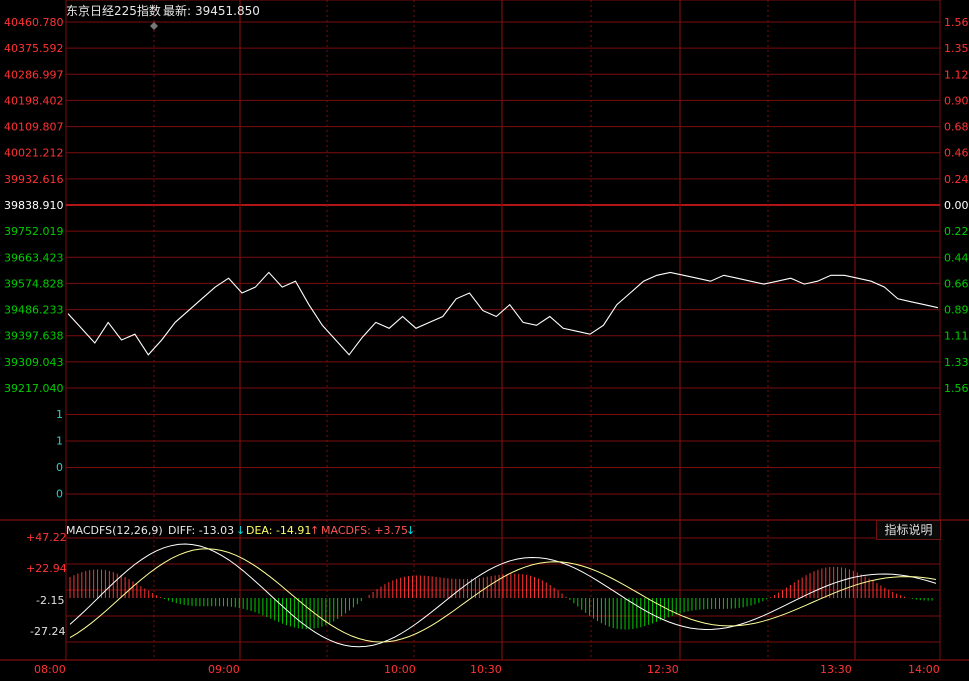 This screenshot has height=681, width=969. I want to click on price-label-right: 1.33%, so click(956, 362).